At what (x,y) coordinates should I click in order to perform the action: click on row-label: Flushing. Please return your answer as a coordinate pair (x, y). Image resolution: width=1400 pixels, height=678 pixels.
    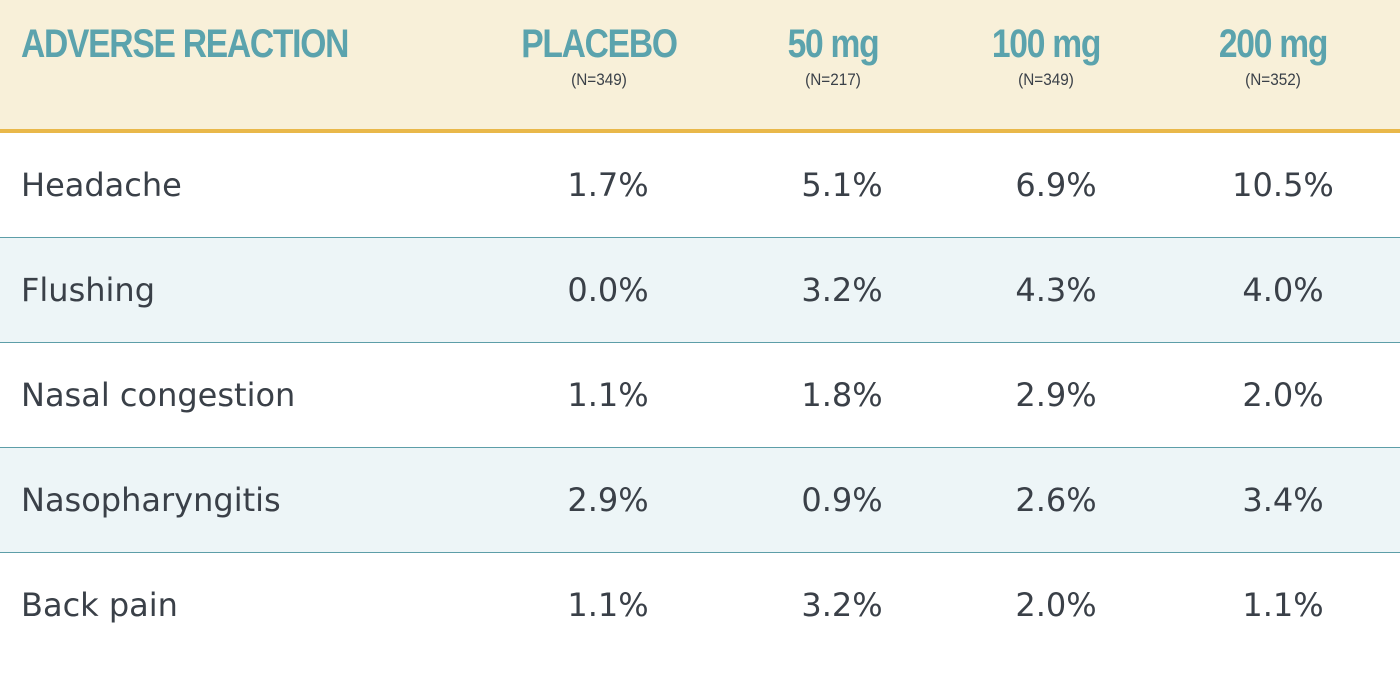
    Looking at the image, I should click on (88, 290).